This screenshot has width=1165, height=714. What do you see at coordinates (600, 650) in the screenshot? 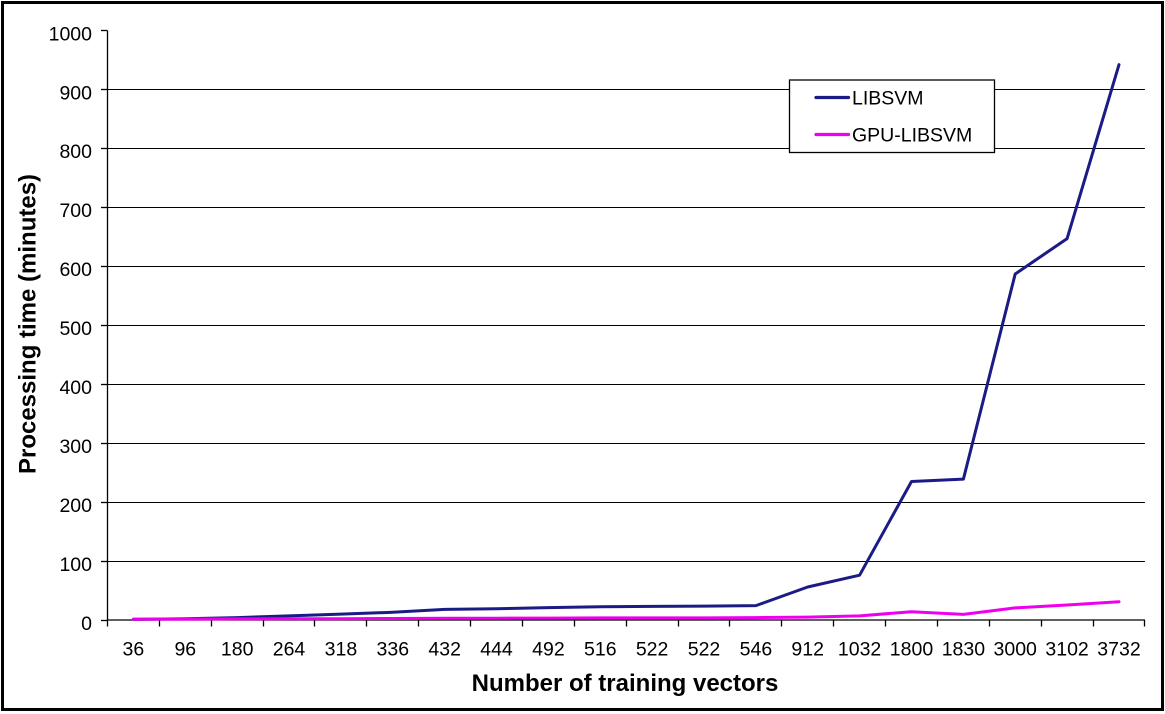
I see `svg-text: 516` at bounding box center [600, 650].